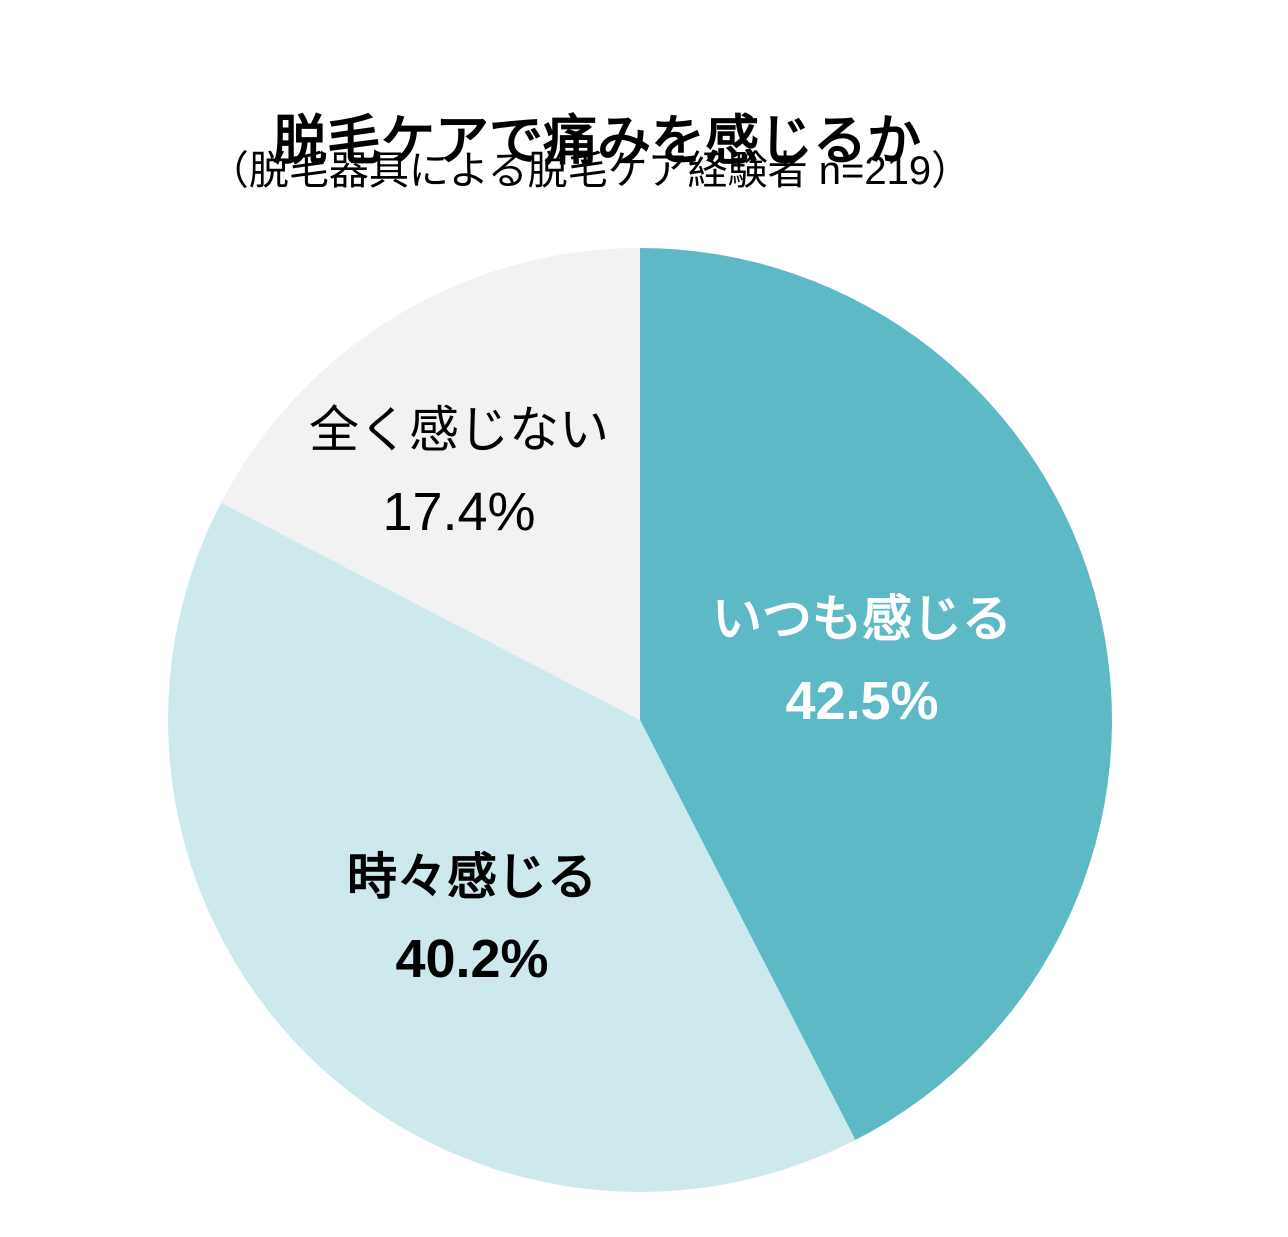 The image size is (1288, 1237). What do you see at coordinates (459, 430) in the screenshot?
I see `slice-name-never-feel: 全く感じない` at bounding box center [459, 430].